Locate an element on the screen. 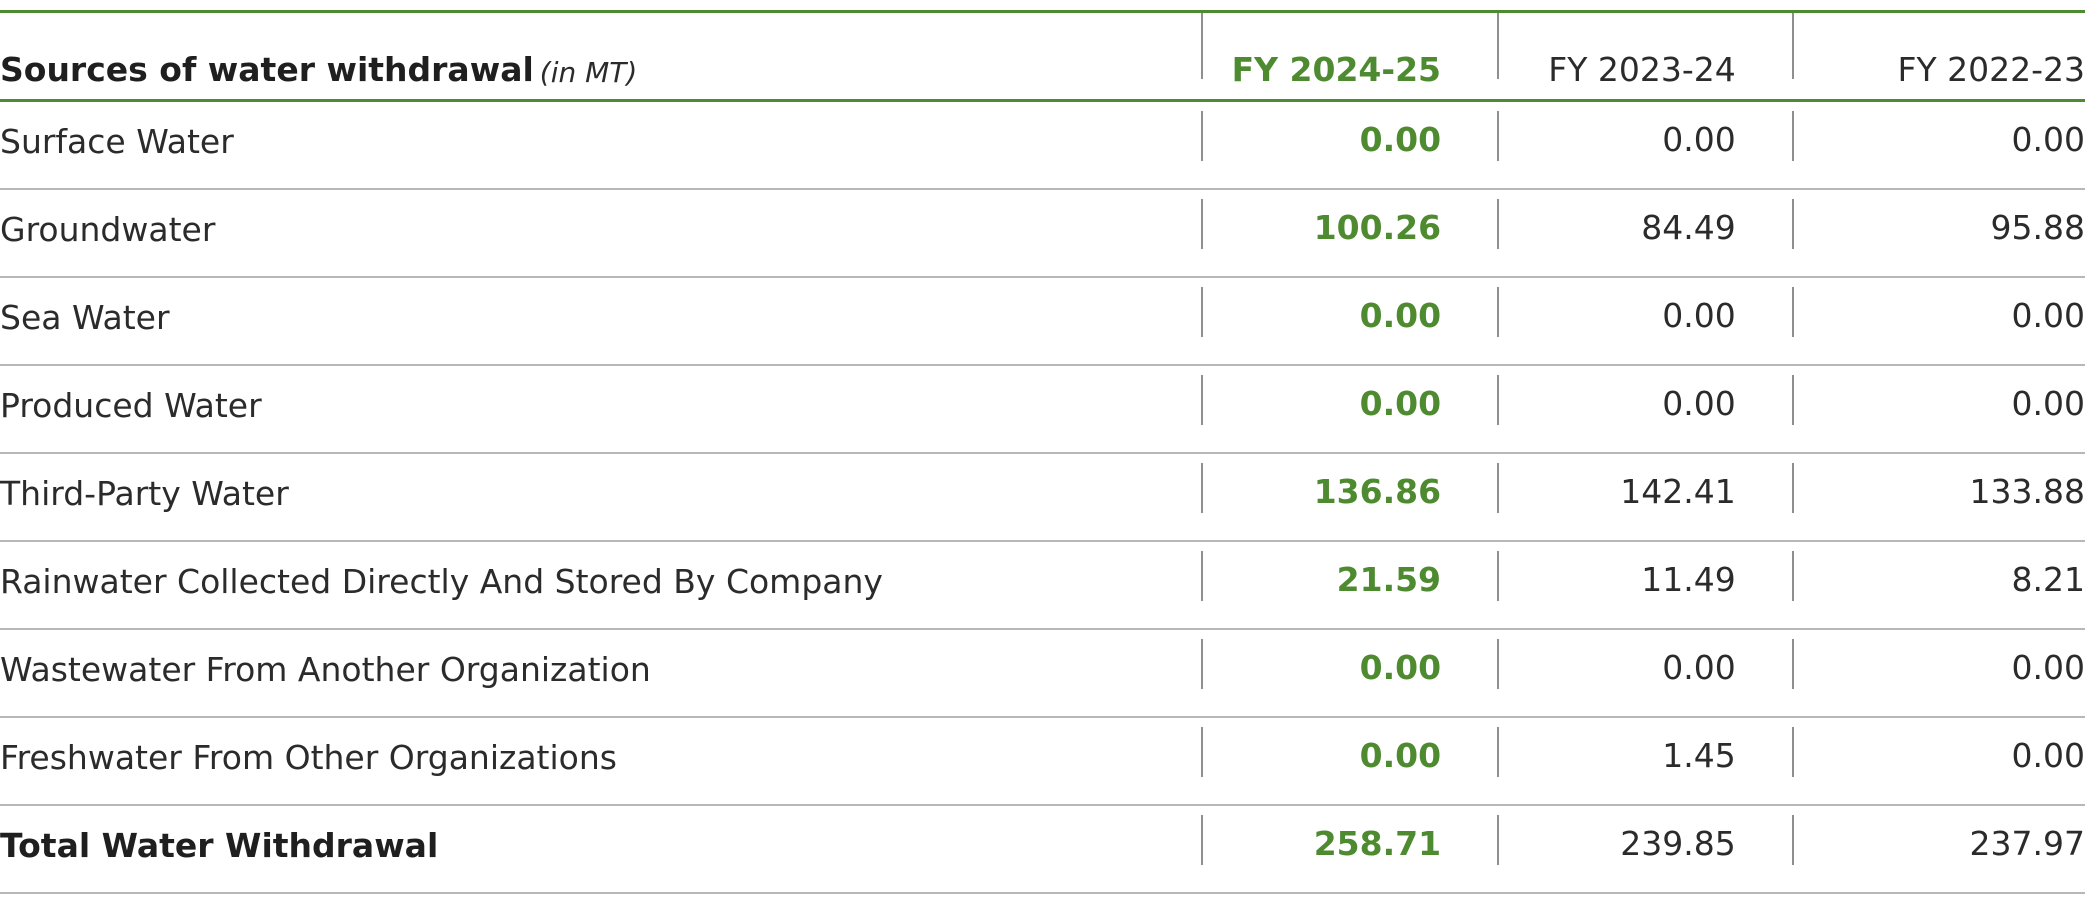  value-prev2: 8.21 is located at coordinates (1938, 585).